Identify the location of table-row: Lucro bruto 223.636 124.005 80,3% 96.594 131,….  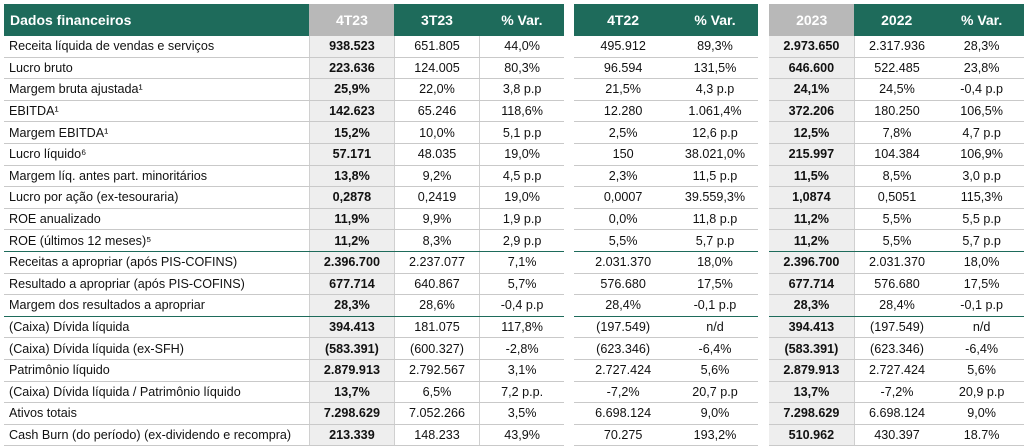
(514, 68).